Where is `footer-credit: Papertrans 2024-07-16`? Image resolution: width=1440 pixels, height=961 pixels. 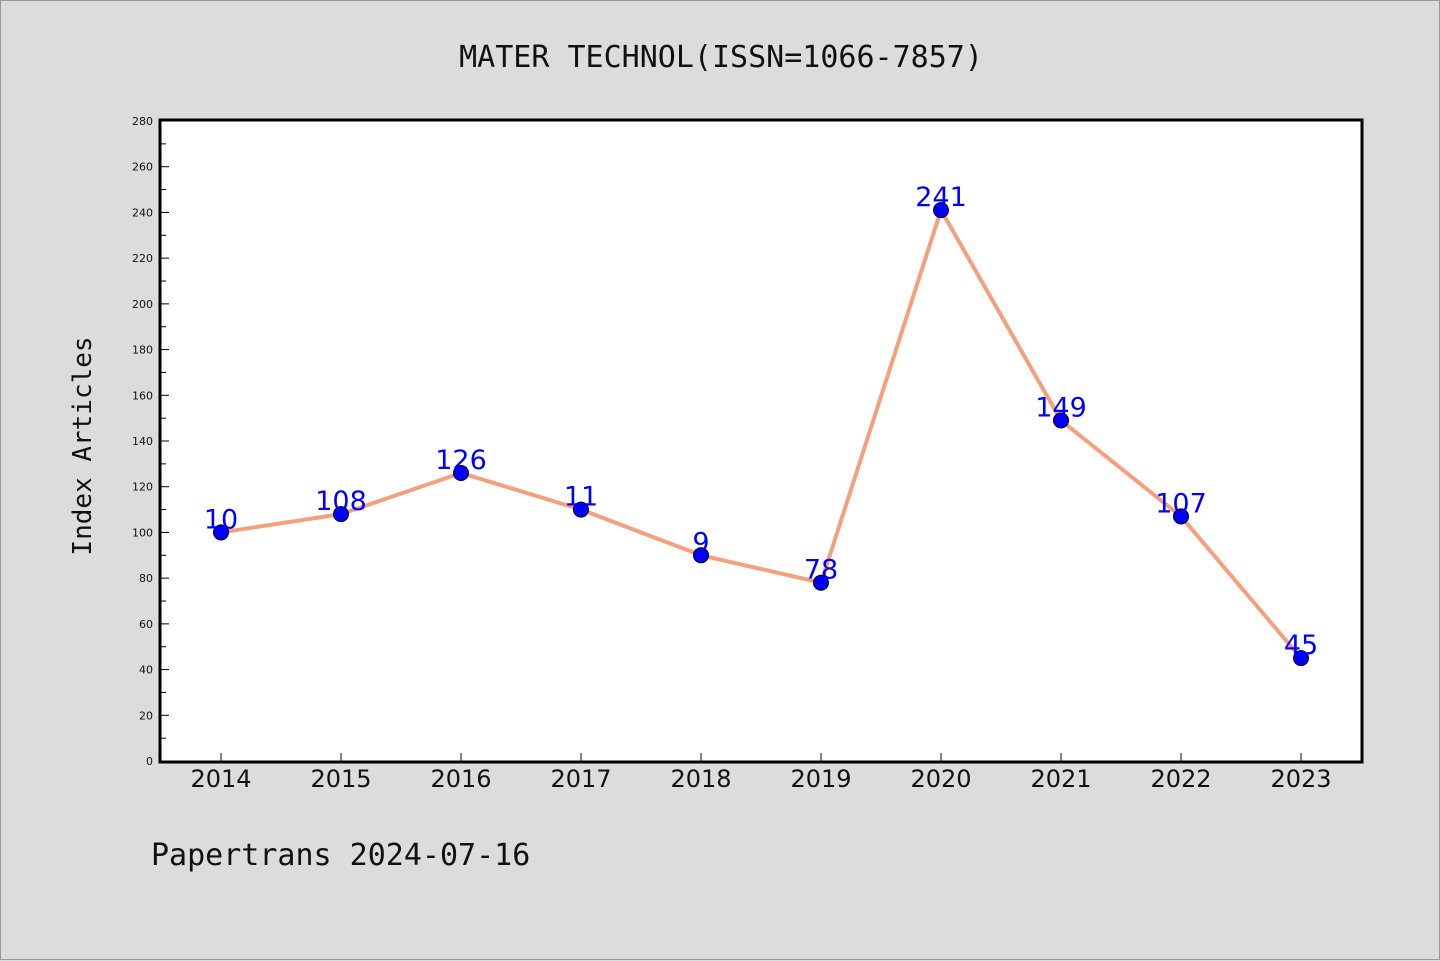
footer-credit: Papertrans 2024-07-16 is located at coordinates (340, 855).